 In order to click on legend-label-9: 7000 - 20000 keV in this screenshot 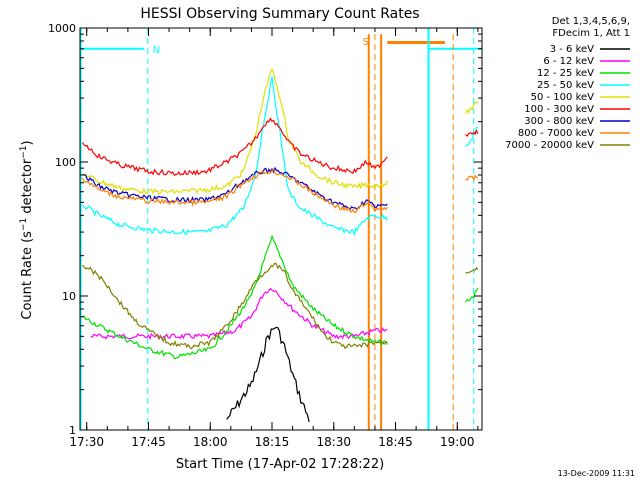, I will do `click(549, 145)`.